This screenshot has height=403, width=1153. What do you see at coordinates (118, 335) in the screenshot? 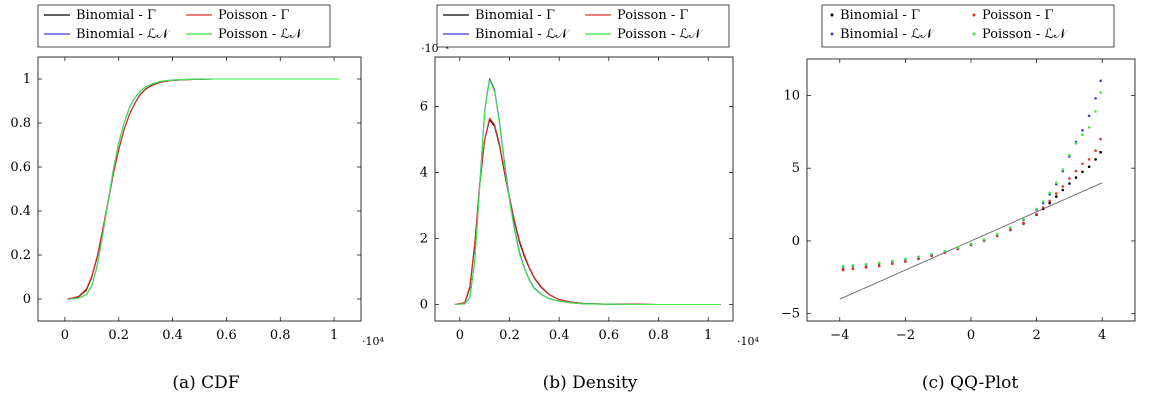
I see `x-tick-label: 0.2` at bounding box center [118, 335].